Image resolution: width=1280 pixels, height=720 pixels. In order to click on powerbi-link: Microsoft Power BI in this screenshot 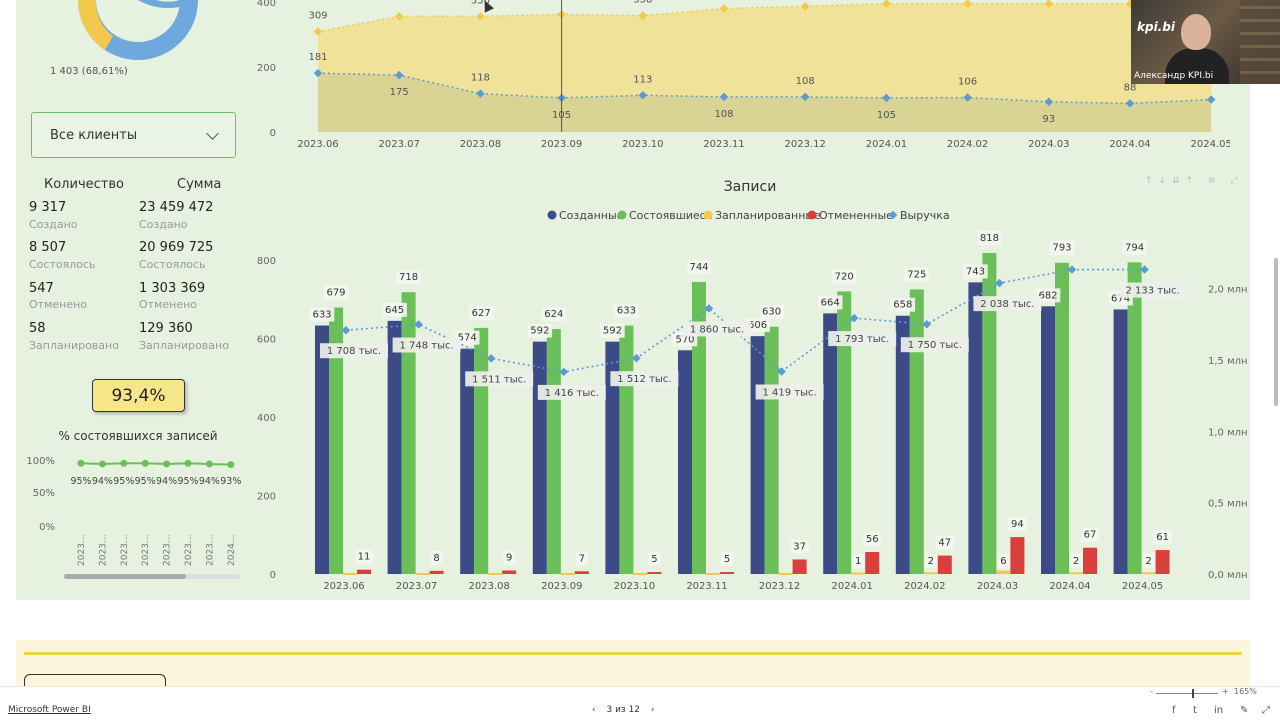, I will do `click(49, 710)`.